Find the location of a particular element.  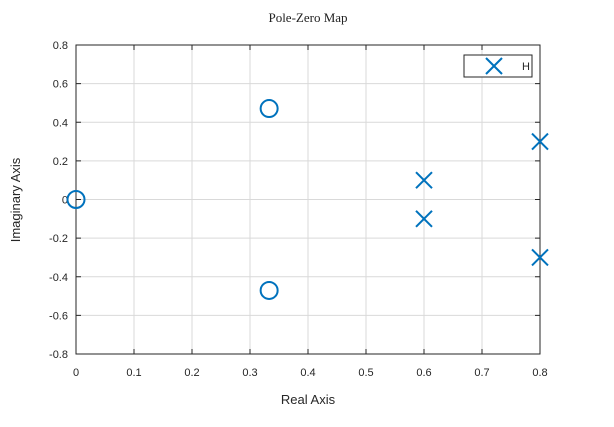

y-tick-label: 0.6 is located at coordinates (60, 85).